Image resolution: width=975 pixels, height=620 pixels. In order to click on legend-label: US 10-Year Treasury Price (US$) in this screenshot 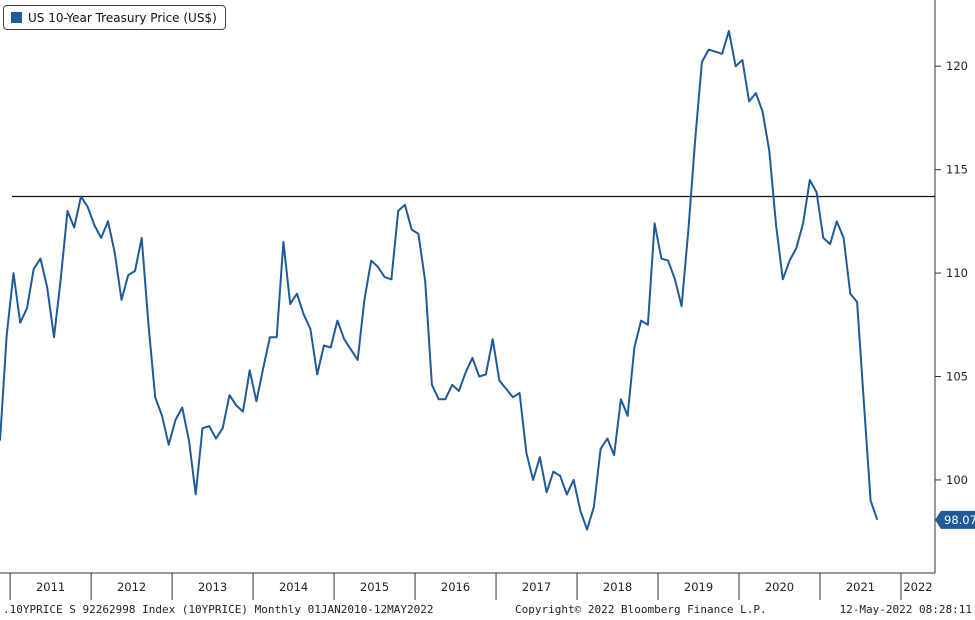, I will do `click(122, 17)`.